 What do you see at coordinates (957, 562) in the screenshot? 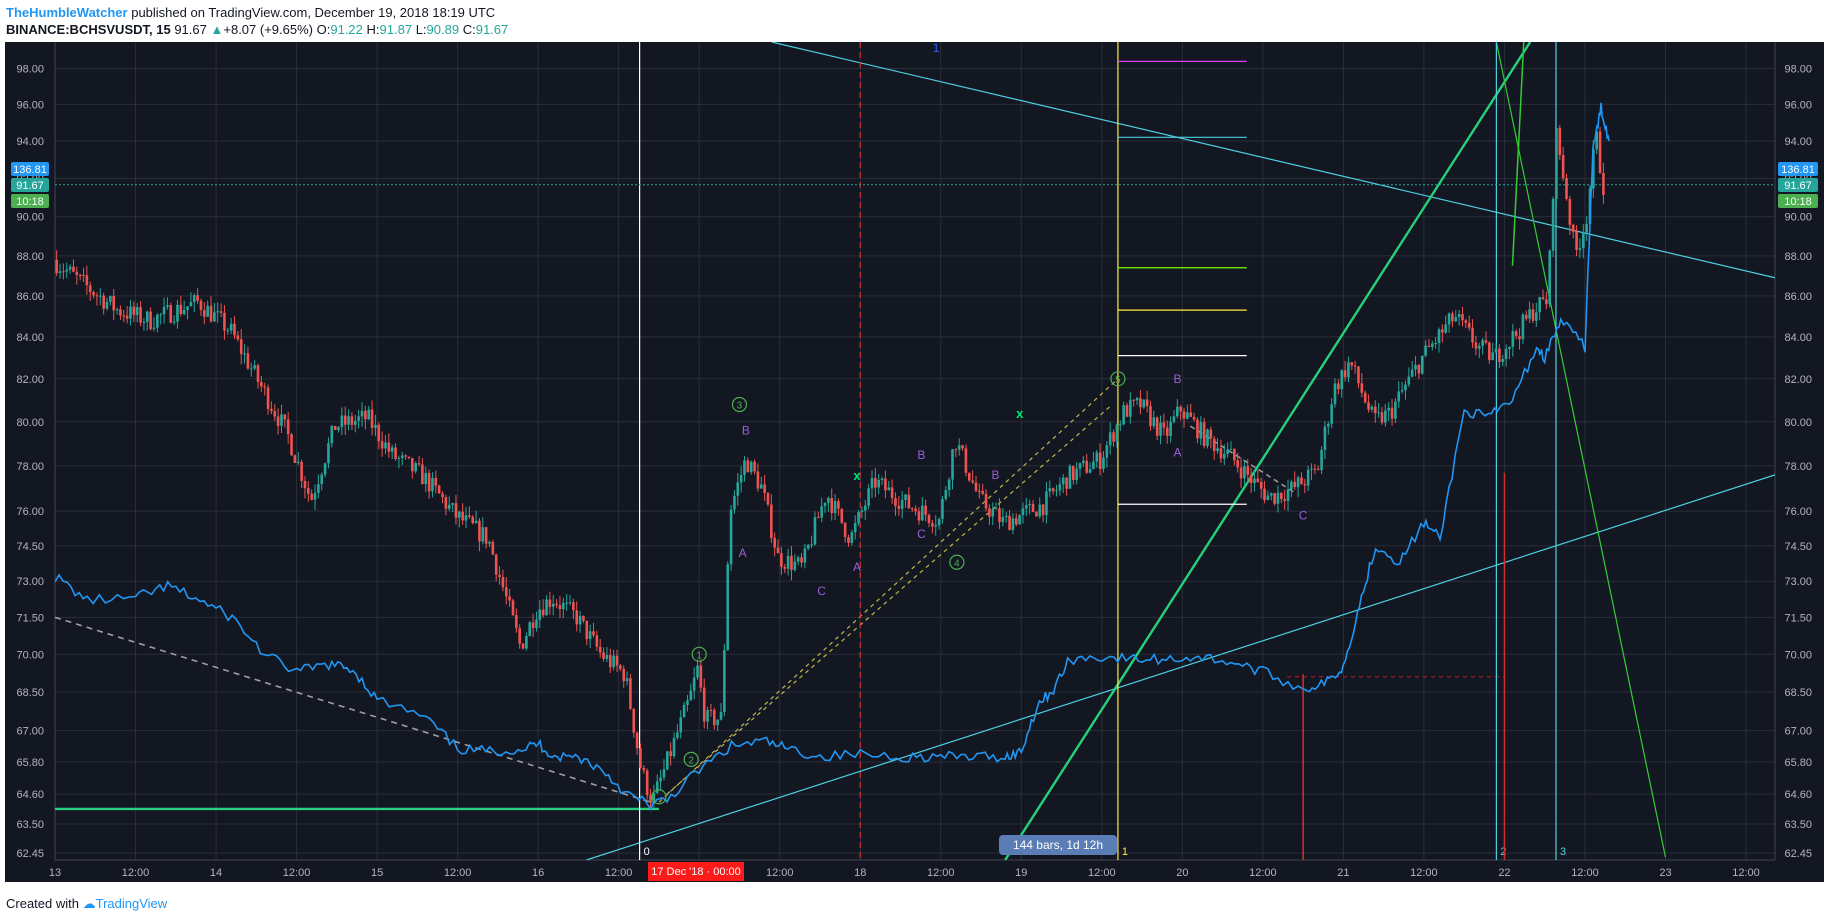
I see `wave-circle-marker` at bounding box center [957, 562].